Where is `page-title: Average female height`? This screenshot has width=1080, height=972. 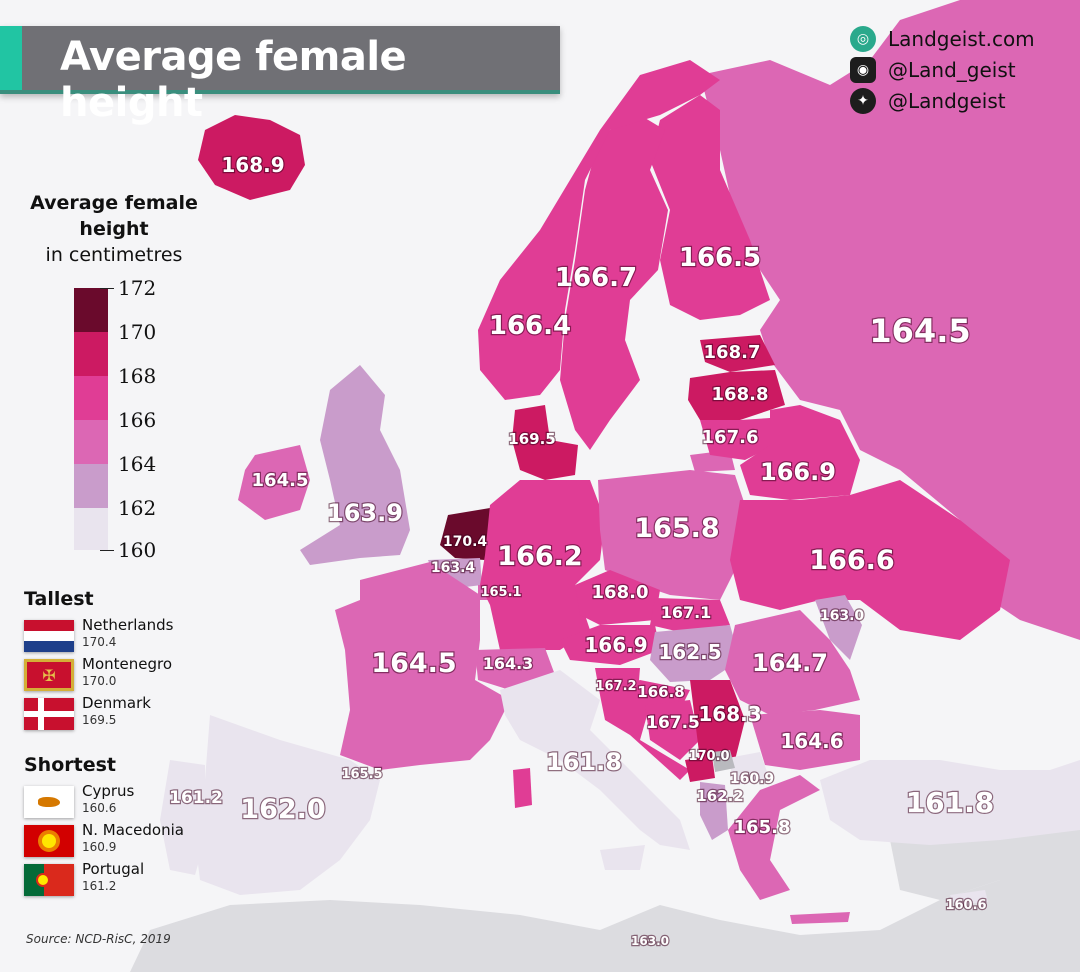 page-title: Average female height is located at coordinates (233, 80).